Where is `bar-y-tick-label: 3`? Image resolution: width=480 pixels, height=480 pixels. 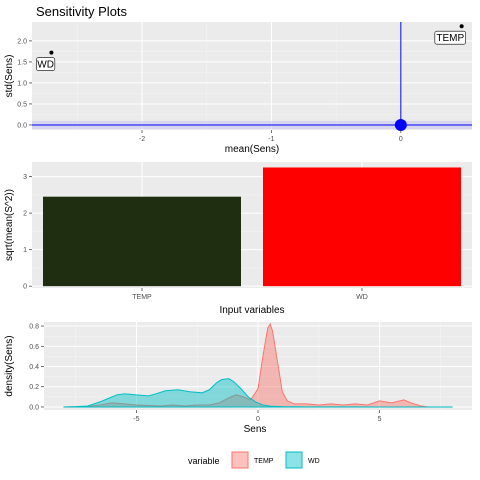
bar-y-tick-label: 3 is located at coordinates (25, 177).